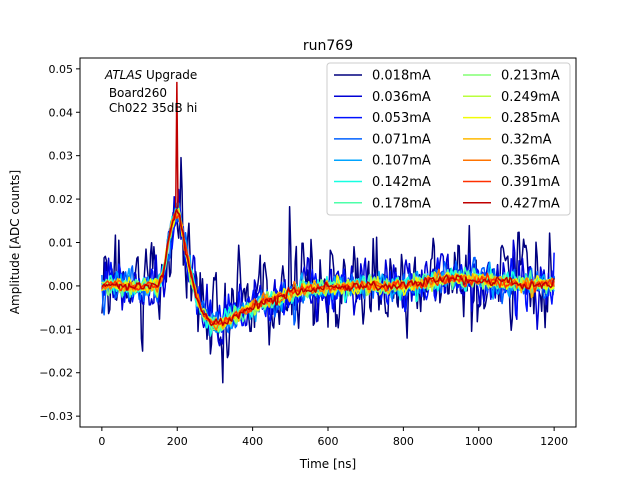 Image resolution: width=640 pixels, height=480 pixels. I want to click on legend-item: 0.018mA, so click(382, 76).